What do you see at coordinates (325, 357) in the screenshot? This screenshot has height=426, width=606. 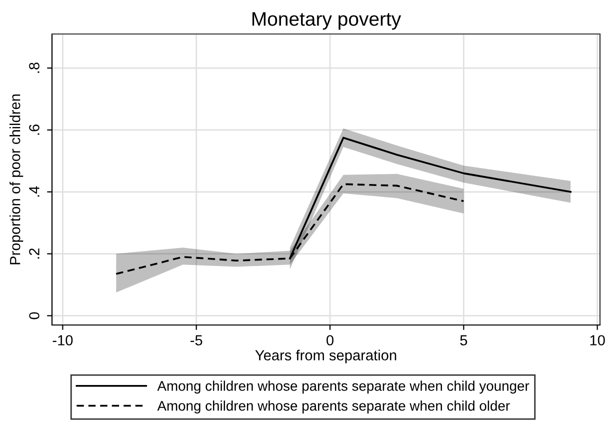 I see `x-axis-title: Years from separation` at bounding box center [325, 357].